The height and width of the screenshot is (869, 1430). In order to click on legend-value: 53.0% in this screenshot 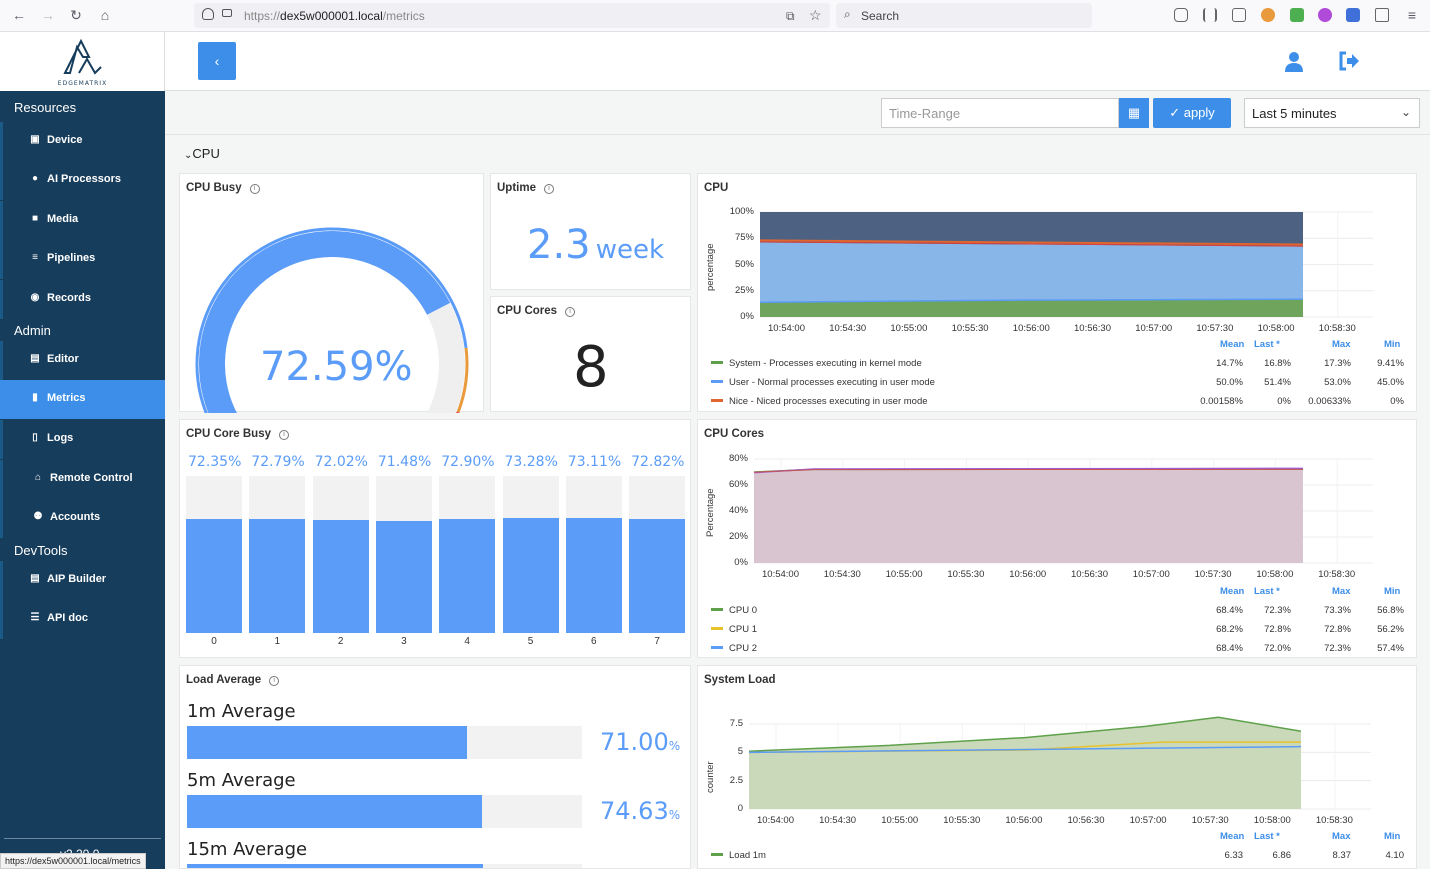, I will do `click(1337, 382)`.